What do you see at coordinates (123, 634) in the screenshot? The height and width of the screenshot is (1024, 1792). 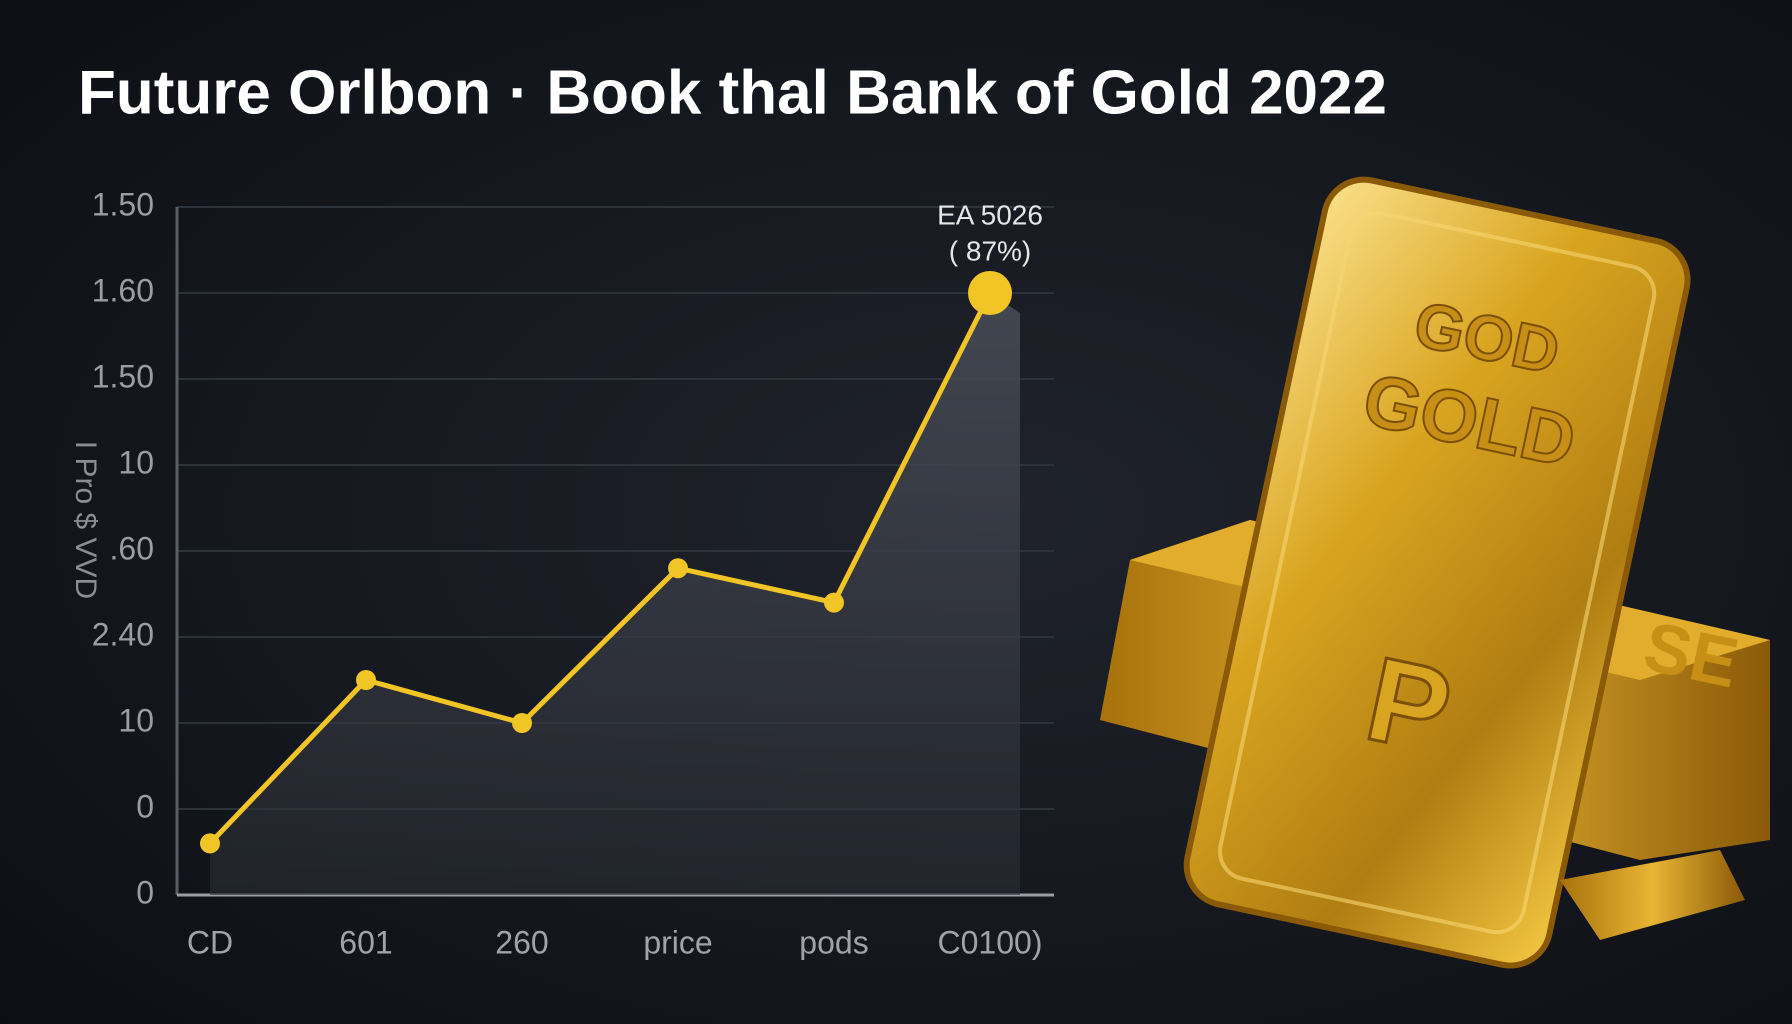 I see `y-tick-label: 2.40` at bounding box center [123, 634].